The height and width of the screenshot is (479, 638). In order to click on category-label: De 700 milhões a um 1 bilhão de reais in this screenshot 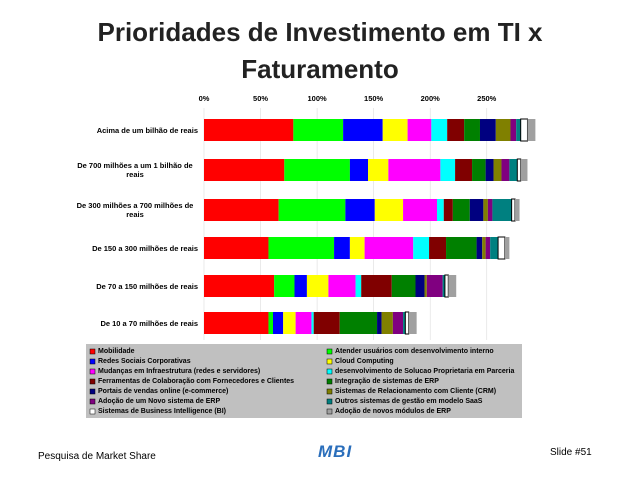, I will do `click(135, 170)`.